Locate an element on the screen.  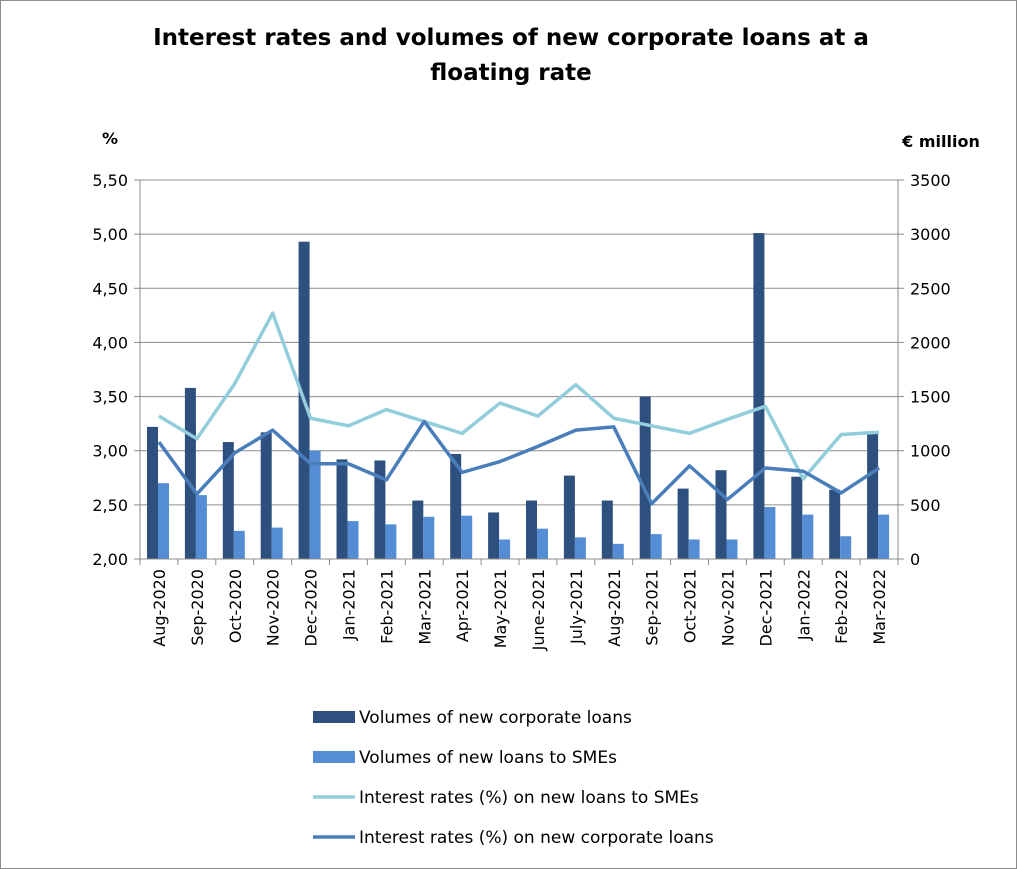
x-axis-category-label: Feb-2022 is located at coordinates (841, 606).